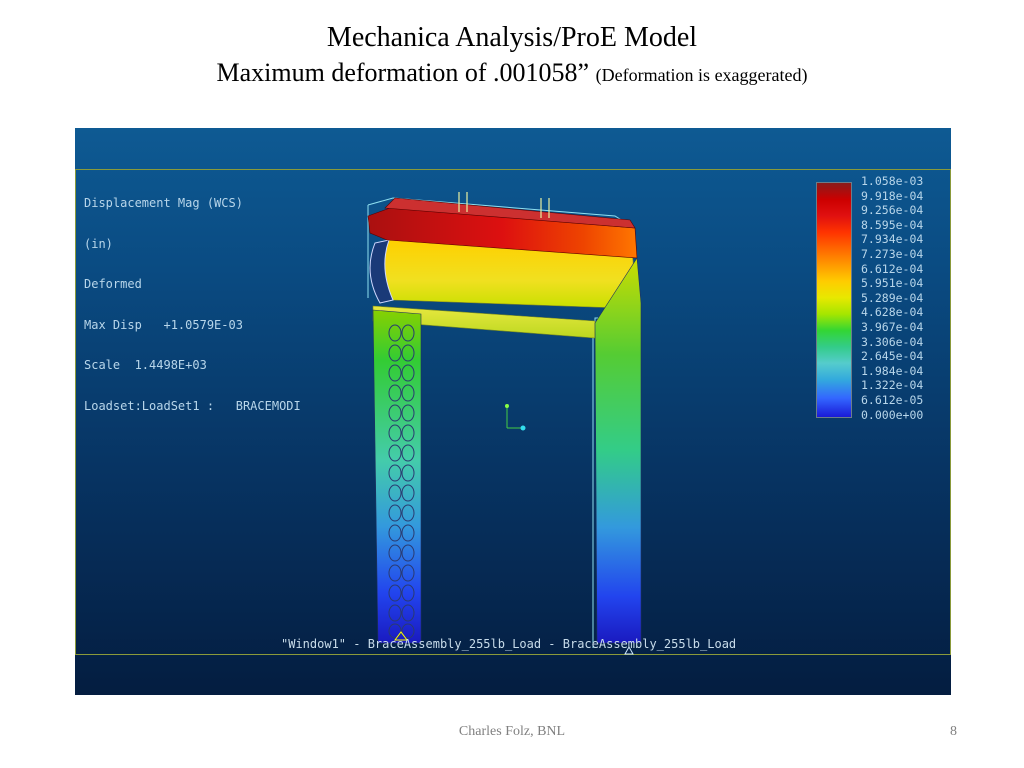 The width and height of the screenshot is (1024, 768). I want to click on legend-label: 9.256e-04, so click(892, 210).